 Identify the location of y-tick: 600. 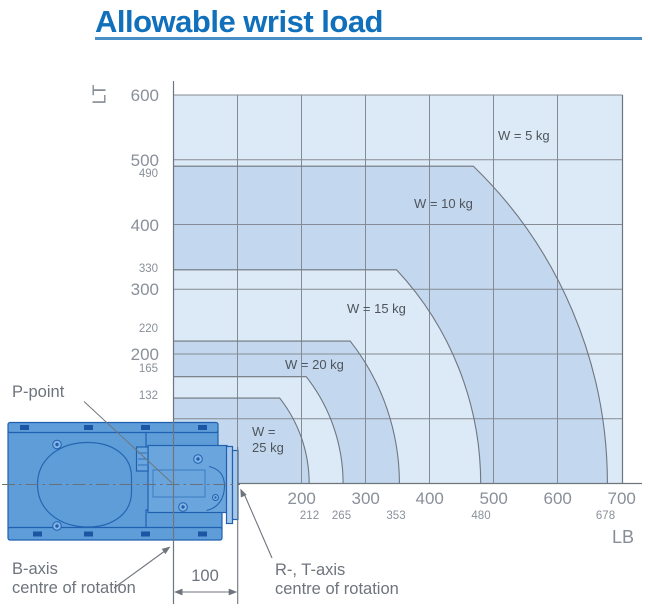
(144, 95).